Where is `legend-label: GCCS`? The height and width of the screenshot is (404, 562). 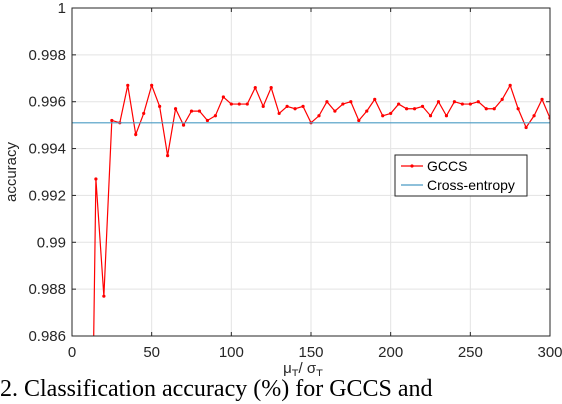
legend-label: GCCS is located at coordinates (447, 166).